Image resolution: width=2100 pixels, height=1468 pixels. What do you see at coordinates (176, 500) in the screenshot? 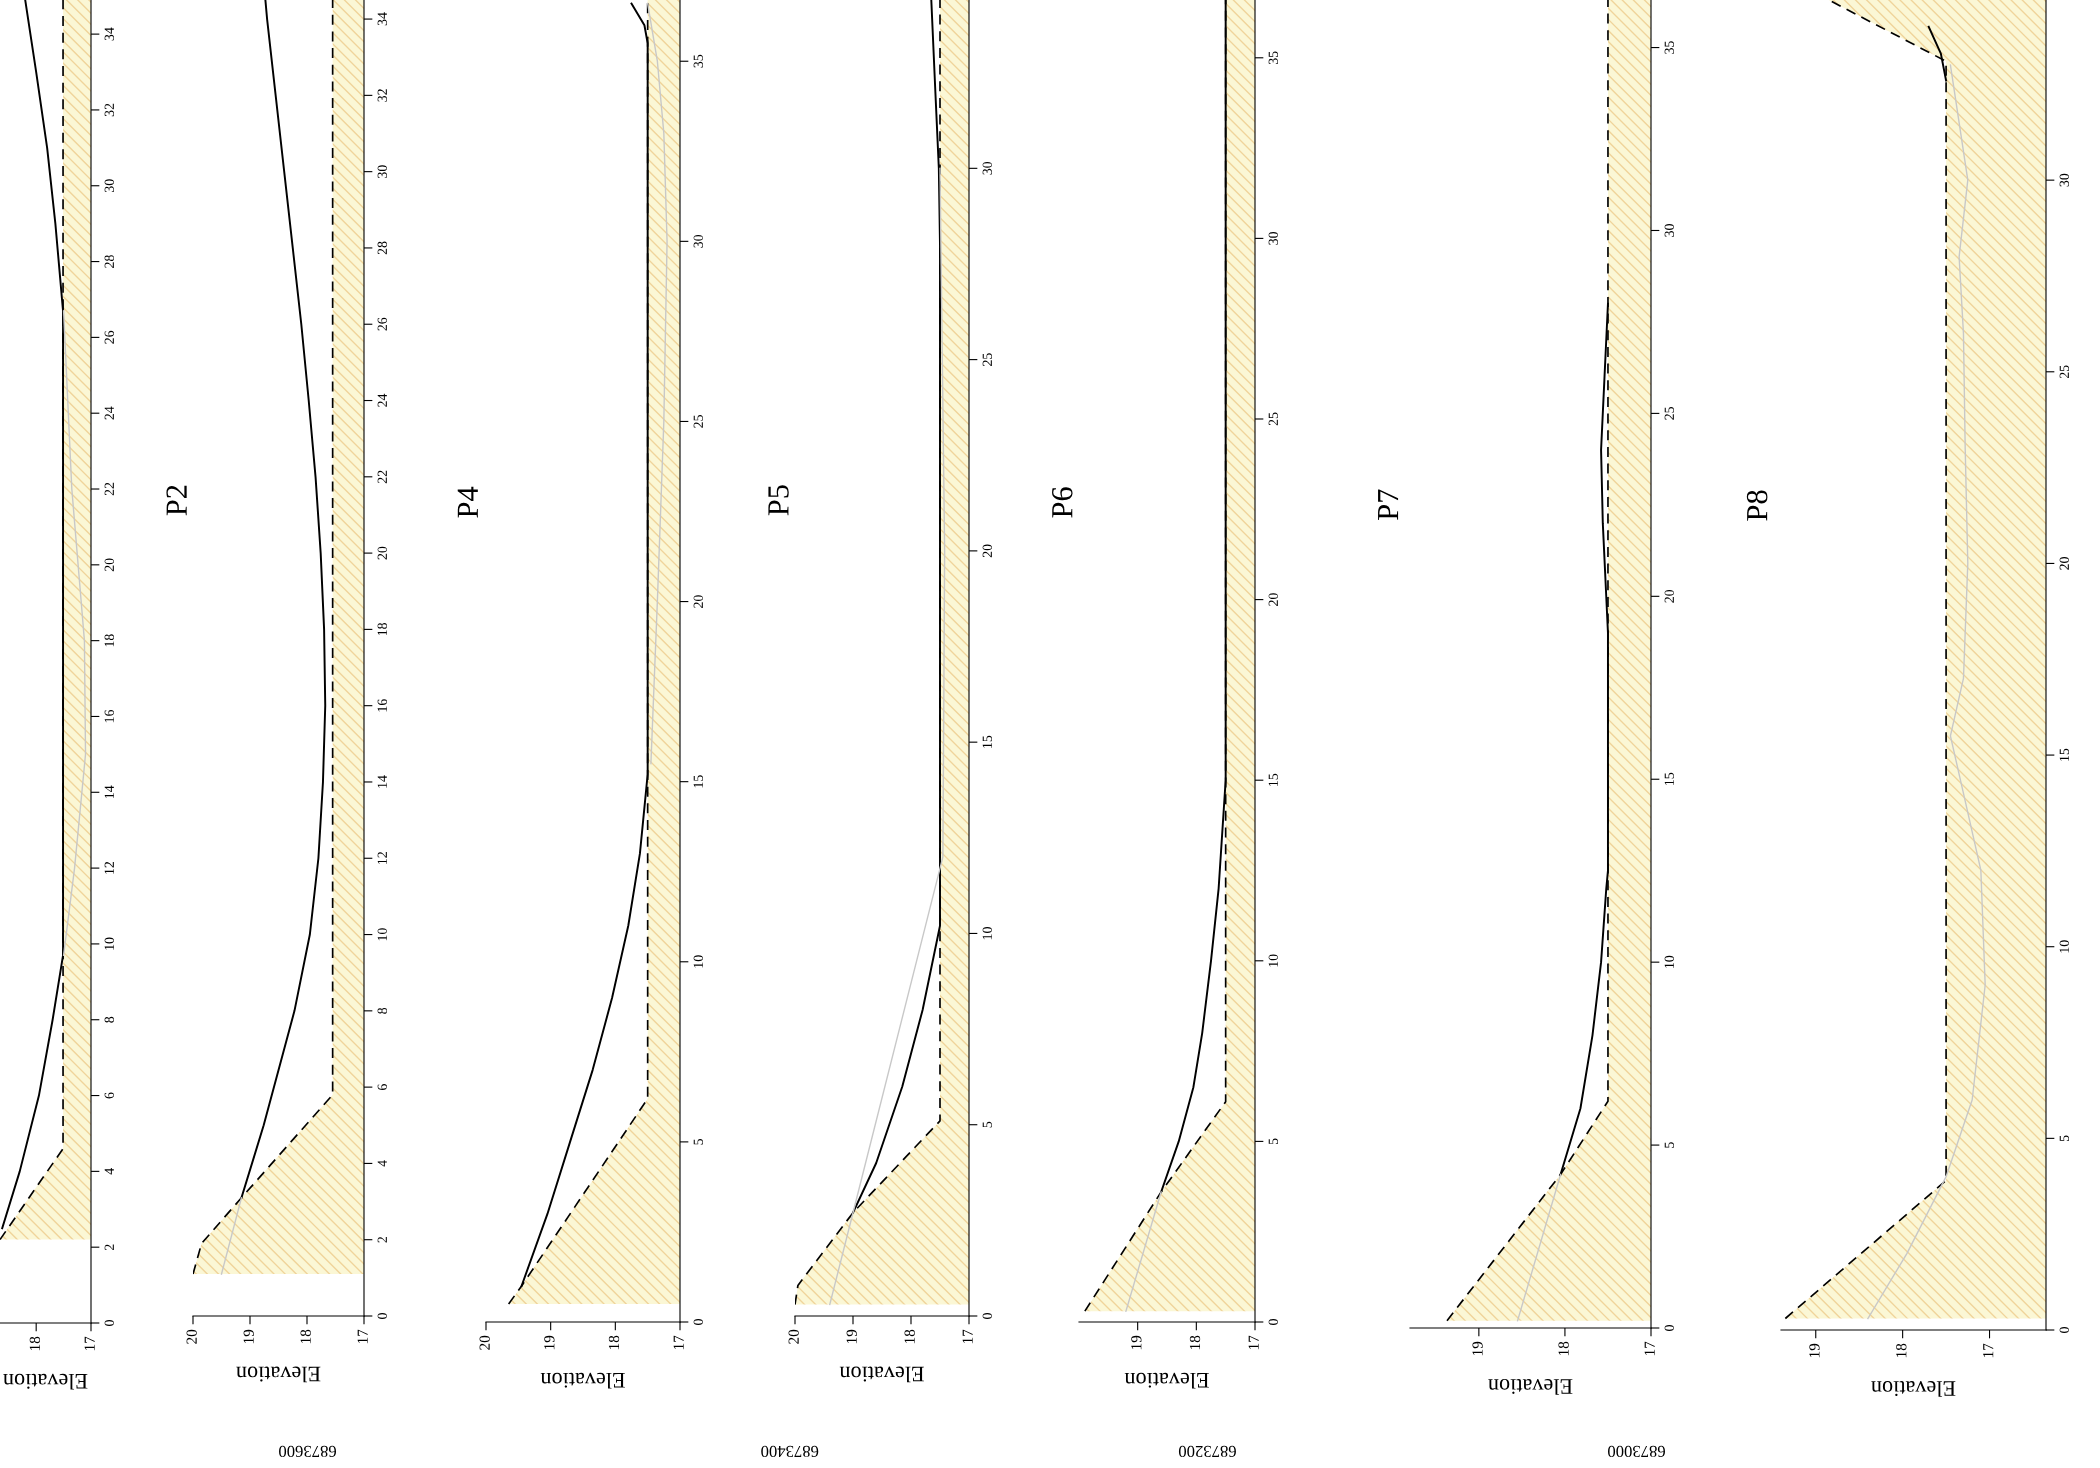
I see `text: P2` at bounding box center [176, 500].